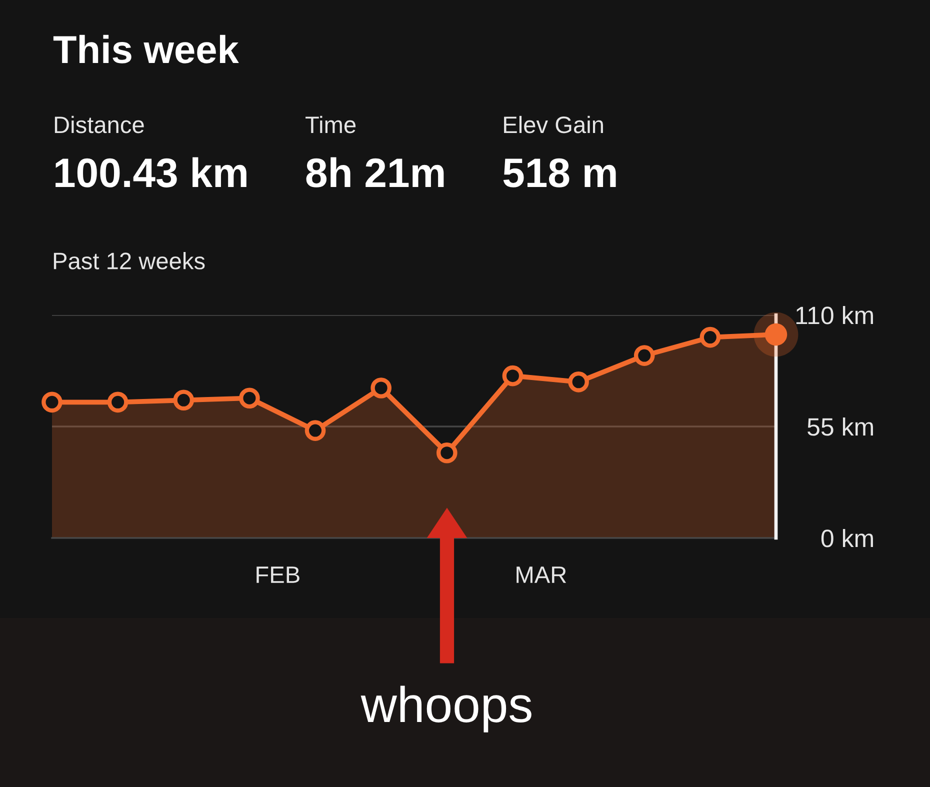 This screenshot has height=787, width=930. Describe the element at coordinates (553, 125) in the screenshot. I see `text: Elev Gain` at that location.